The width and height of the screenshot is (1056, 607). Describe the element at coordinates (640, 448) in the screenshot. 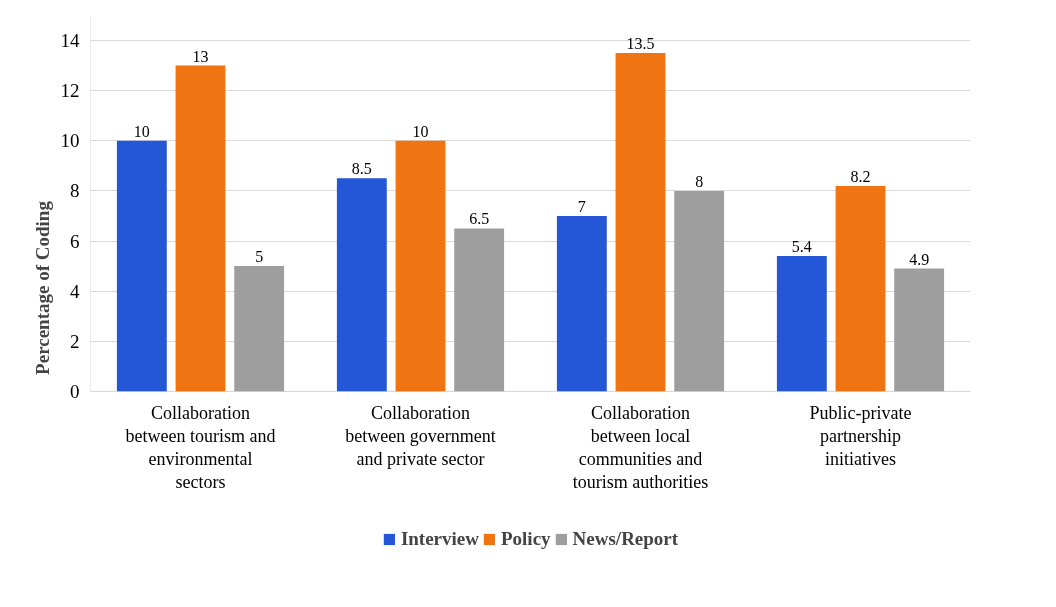

I see `x-tick-label: Collaboration between local communities and tourism authorities` at that location.